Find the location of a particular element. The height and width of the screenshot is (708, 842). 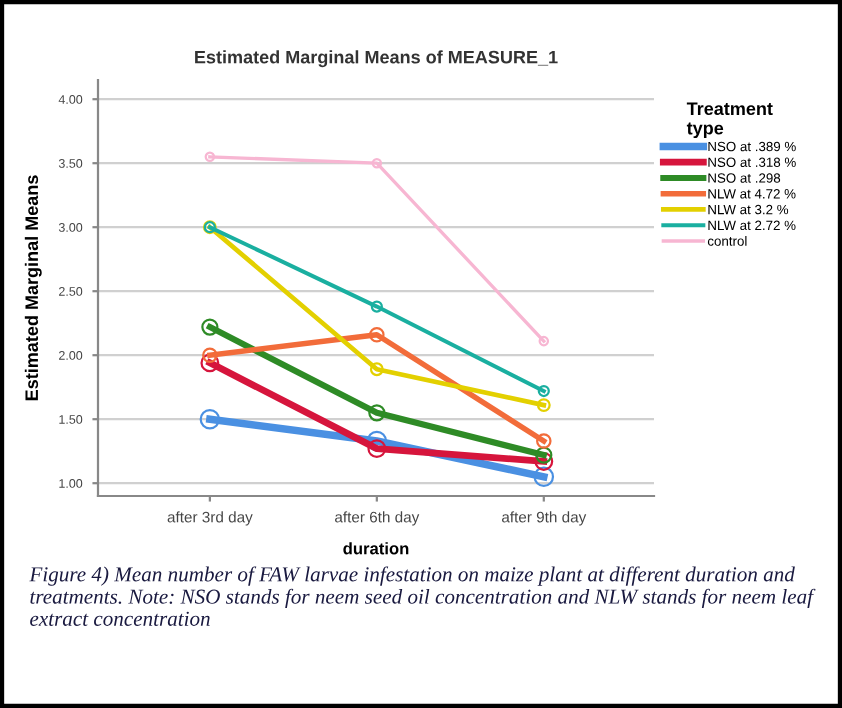

x-axis-title: duration is located at coordinates (376, 548).